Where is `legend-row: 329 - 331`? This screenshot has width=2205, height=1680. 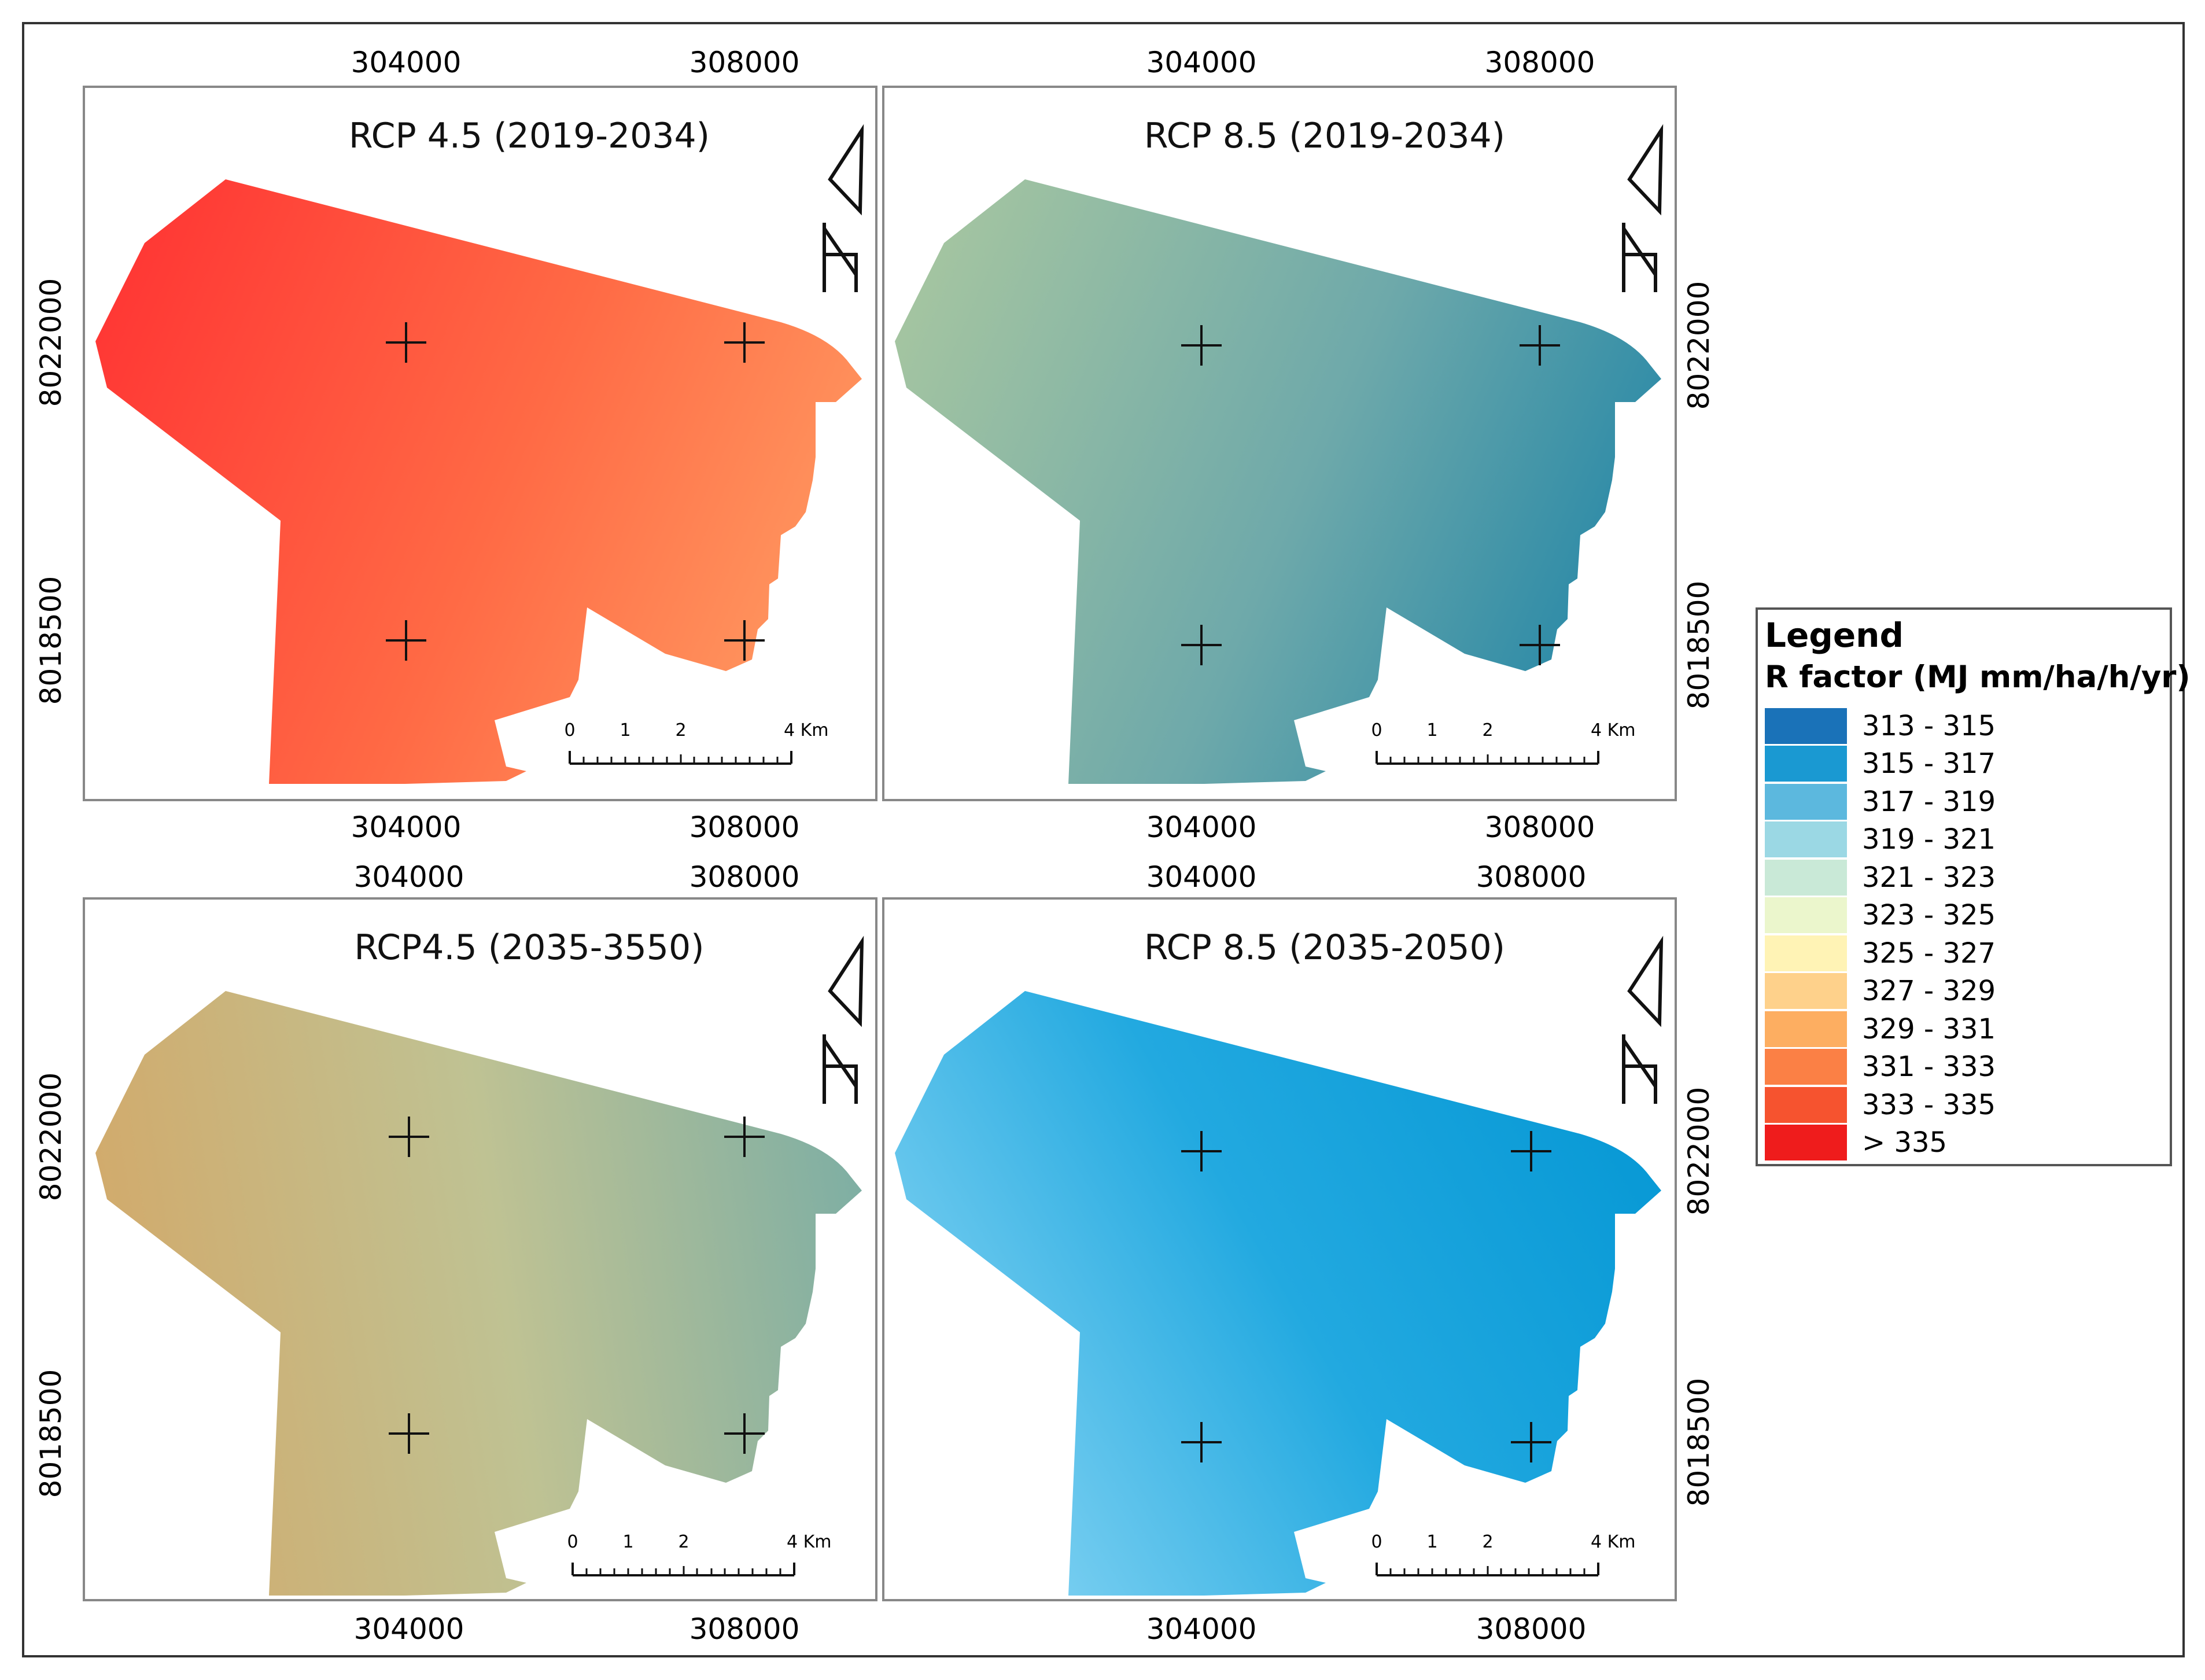
legend-row: 329 - 331 is located at coordinates (1880, 1029).